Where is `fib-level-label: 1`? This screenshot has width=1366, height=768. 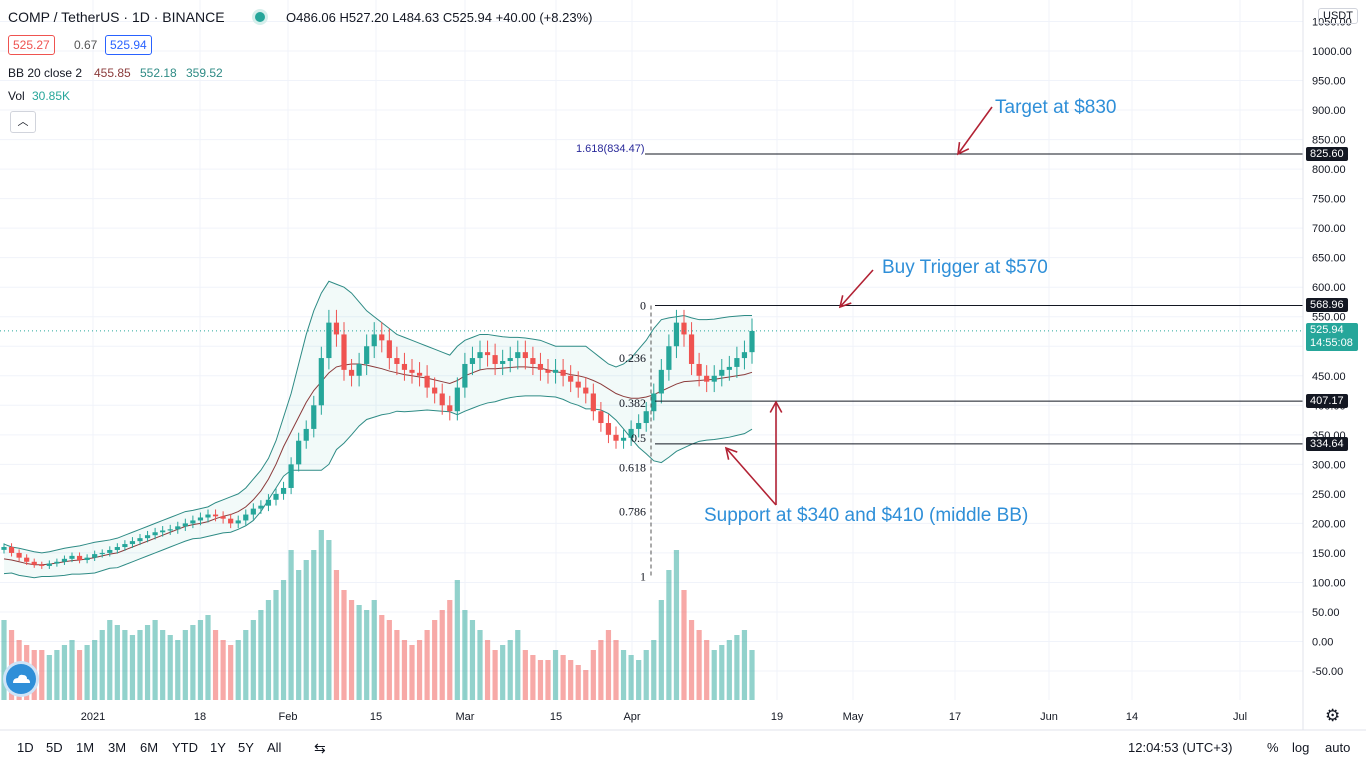
fib-level-label: 1 is located at coordinates (643, 577).